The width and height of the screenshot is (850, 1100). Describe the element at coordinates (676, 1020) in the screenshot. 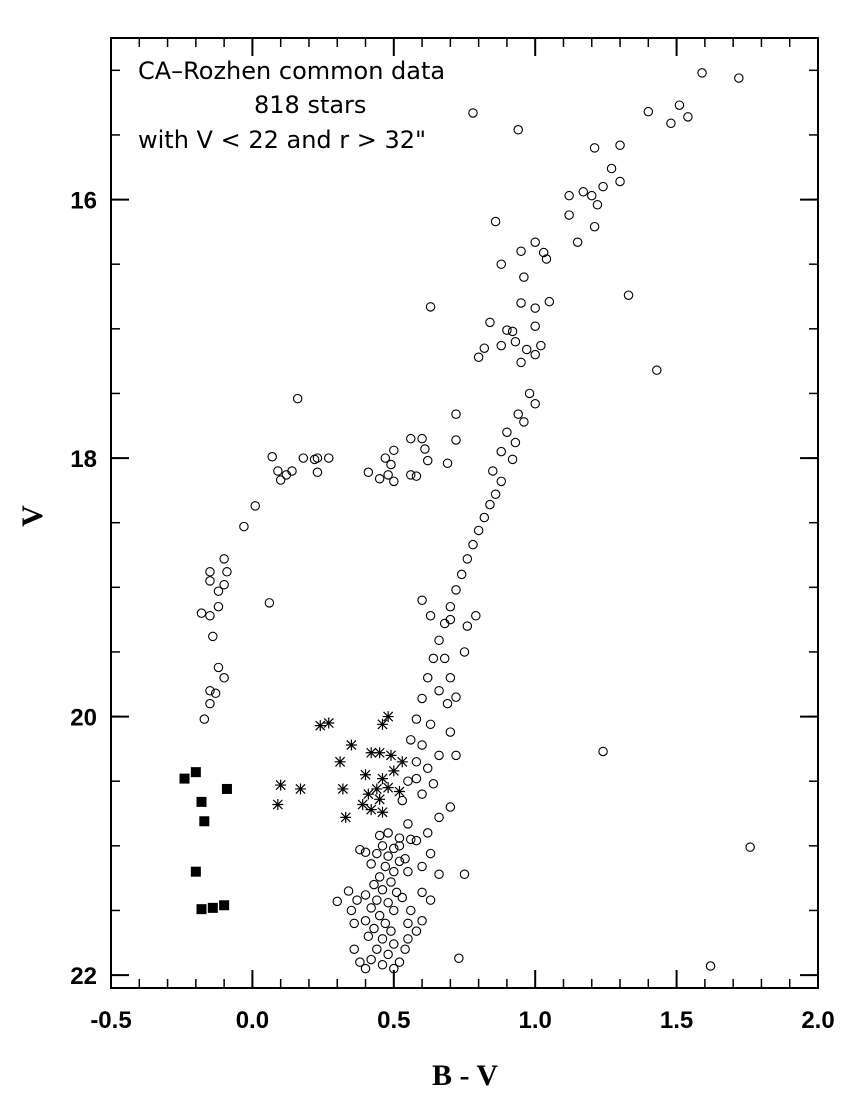

I see `x-tick-label: 1.5` at that location.